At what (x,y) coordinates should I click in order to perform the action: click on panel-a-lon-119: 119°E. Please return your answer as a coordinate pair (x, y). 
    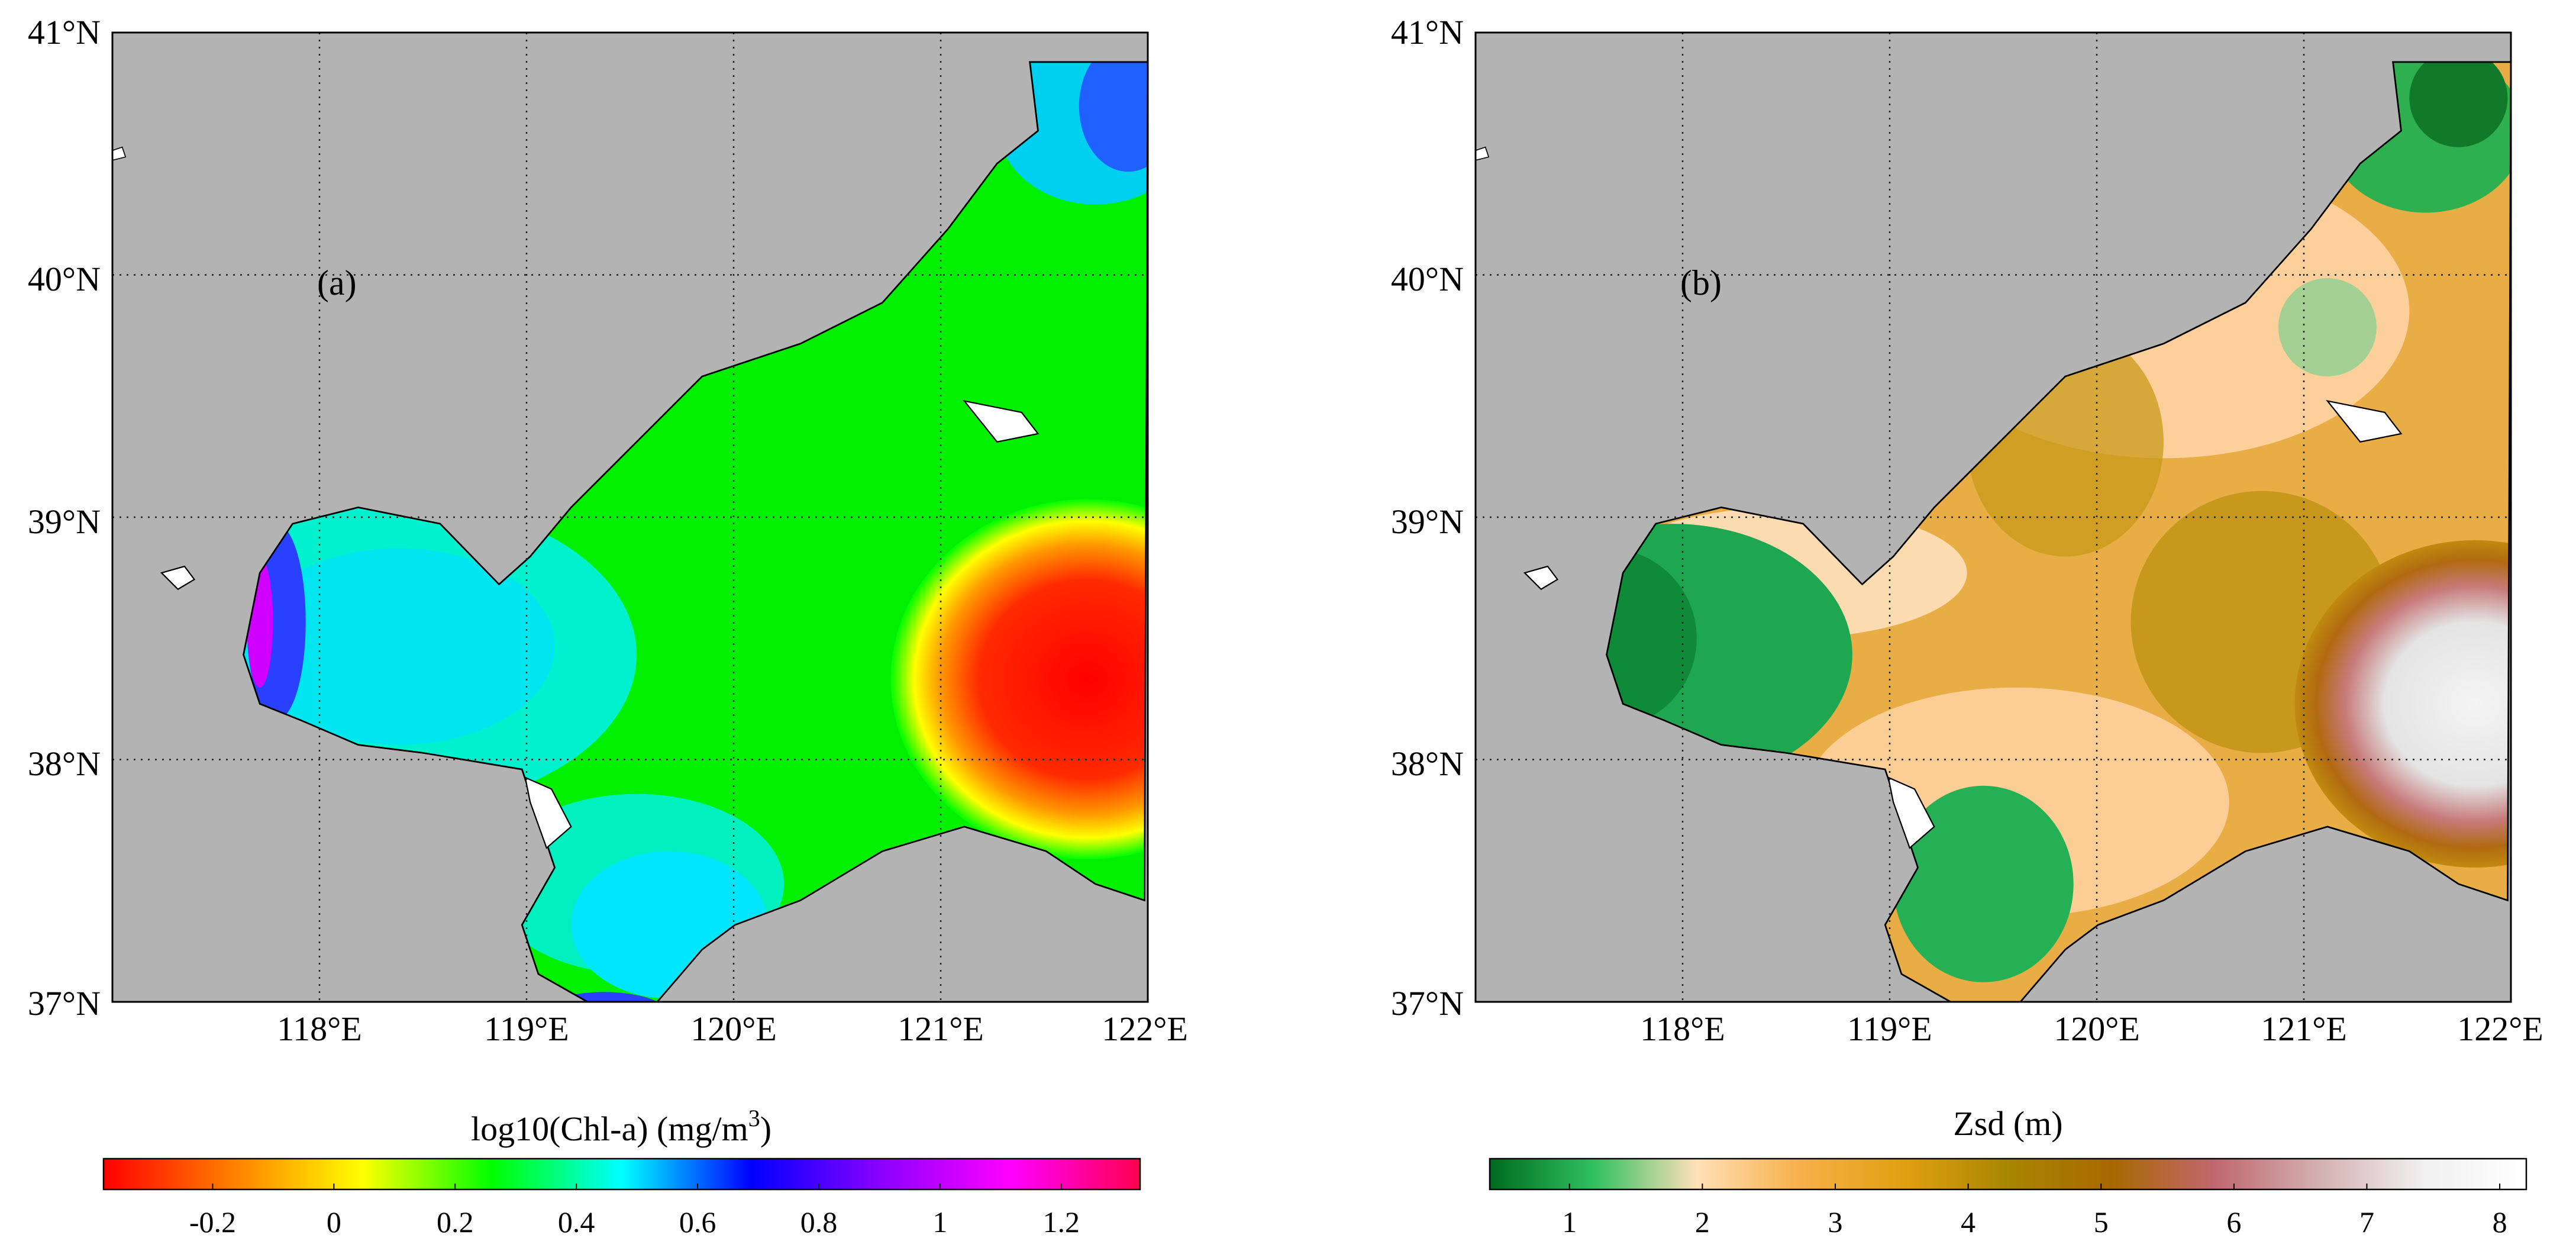
    Looking at the image, I should click on (526, 1029).